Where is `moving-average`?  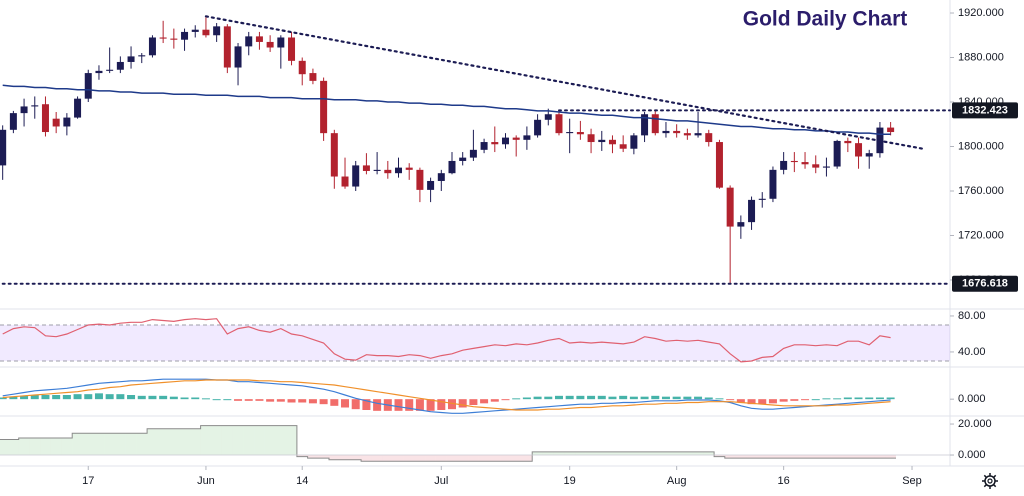 moving-average is located at coordinates (446, 110).